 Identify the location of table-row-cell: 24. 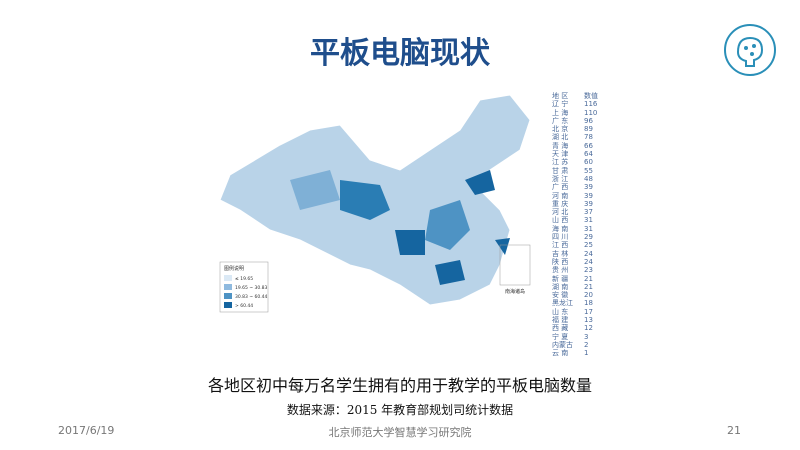
(588, 253).